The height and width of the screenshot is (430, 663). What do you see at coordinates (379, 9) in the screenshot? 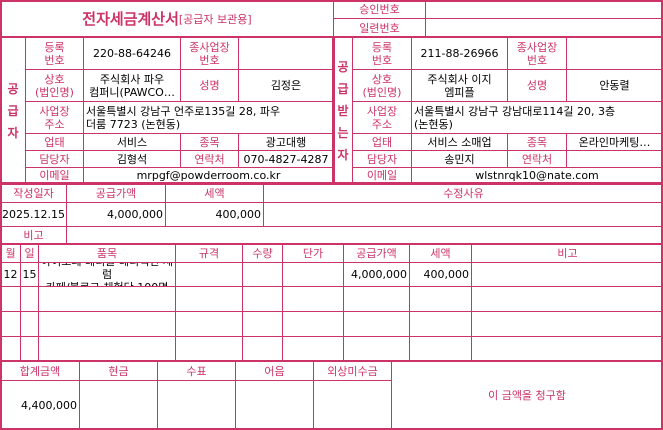
I see `approval-label: 승인번호` at bounding box center [379, 9].